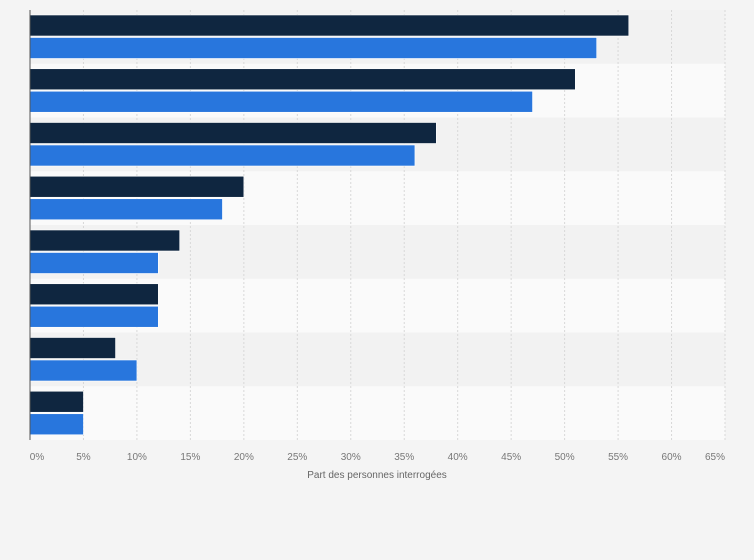 The width and height of the screenshot is (754, 560). I want to click on x-tick-label: 20%, so click(244, 457).